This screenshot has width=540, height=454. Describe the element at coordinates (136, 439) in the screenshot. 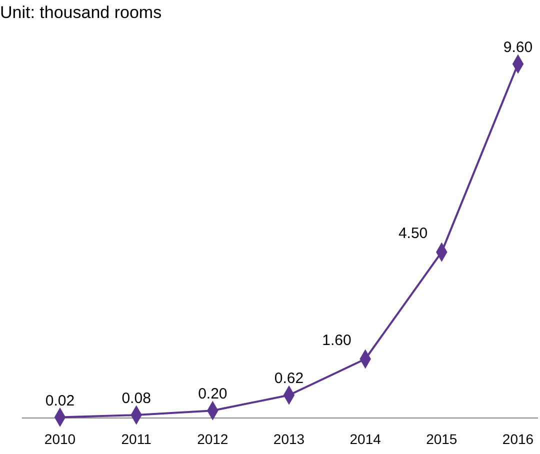

I see `x-tick-label: 2011` at that location.